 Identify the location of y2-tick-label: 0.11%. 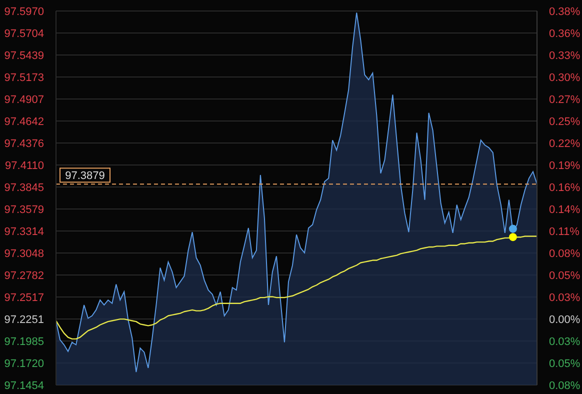
(564, 232).